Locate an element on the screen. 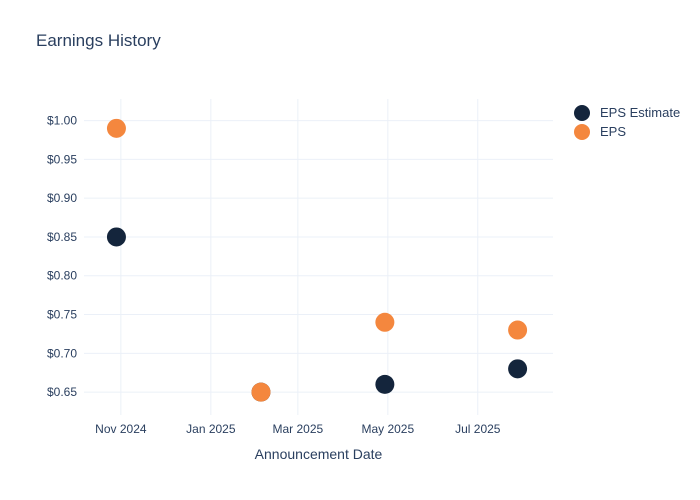 The image size is (700, 500). y-tick-label: $0.65 is located at coordinates (62, 392).